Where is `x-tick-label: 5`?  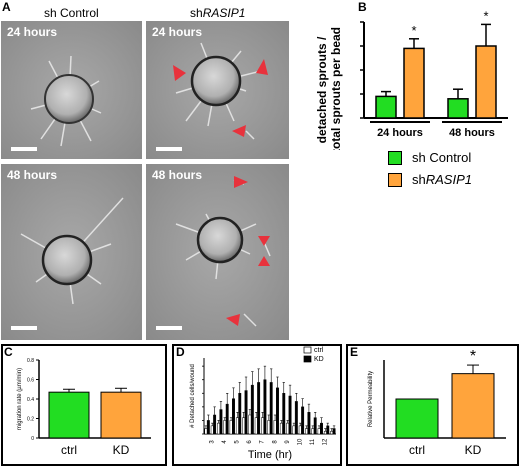
x-tick-label: 5 is located at coordinates (238, 442).